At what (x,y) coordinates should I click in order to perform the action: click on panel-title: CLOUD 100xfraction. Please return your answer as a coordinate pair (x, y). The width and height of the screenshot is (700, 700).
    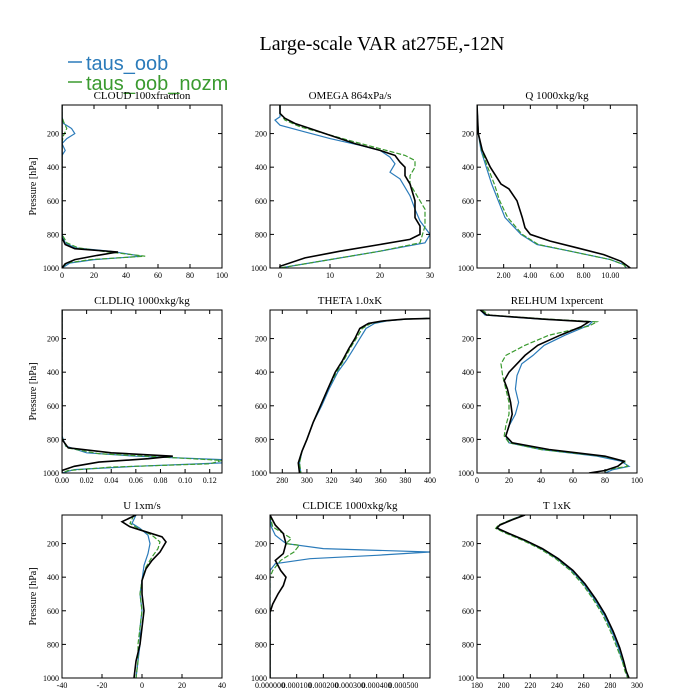
    Looking at the image, I should click on (142, 96).